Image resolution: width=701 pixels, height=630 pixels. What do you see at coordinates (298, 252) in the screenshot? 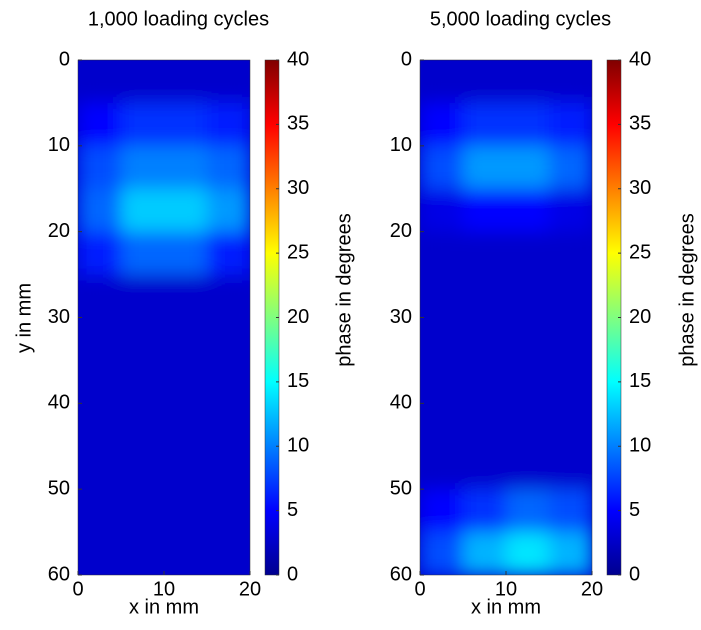
I see `colorbar-tick-label: 25` at bounding box center [298, 252].